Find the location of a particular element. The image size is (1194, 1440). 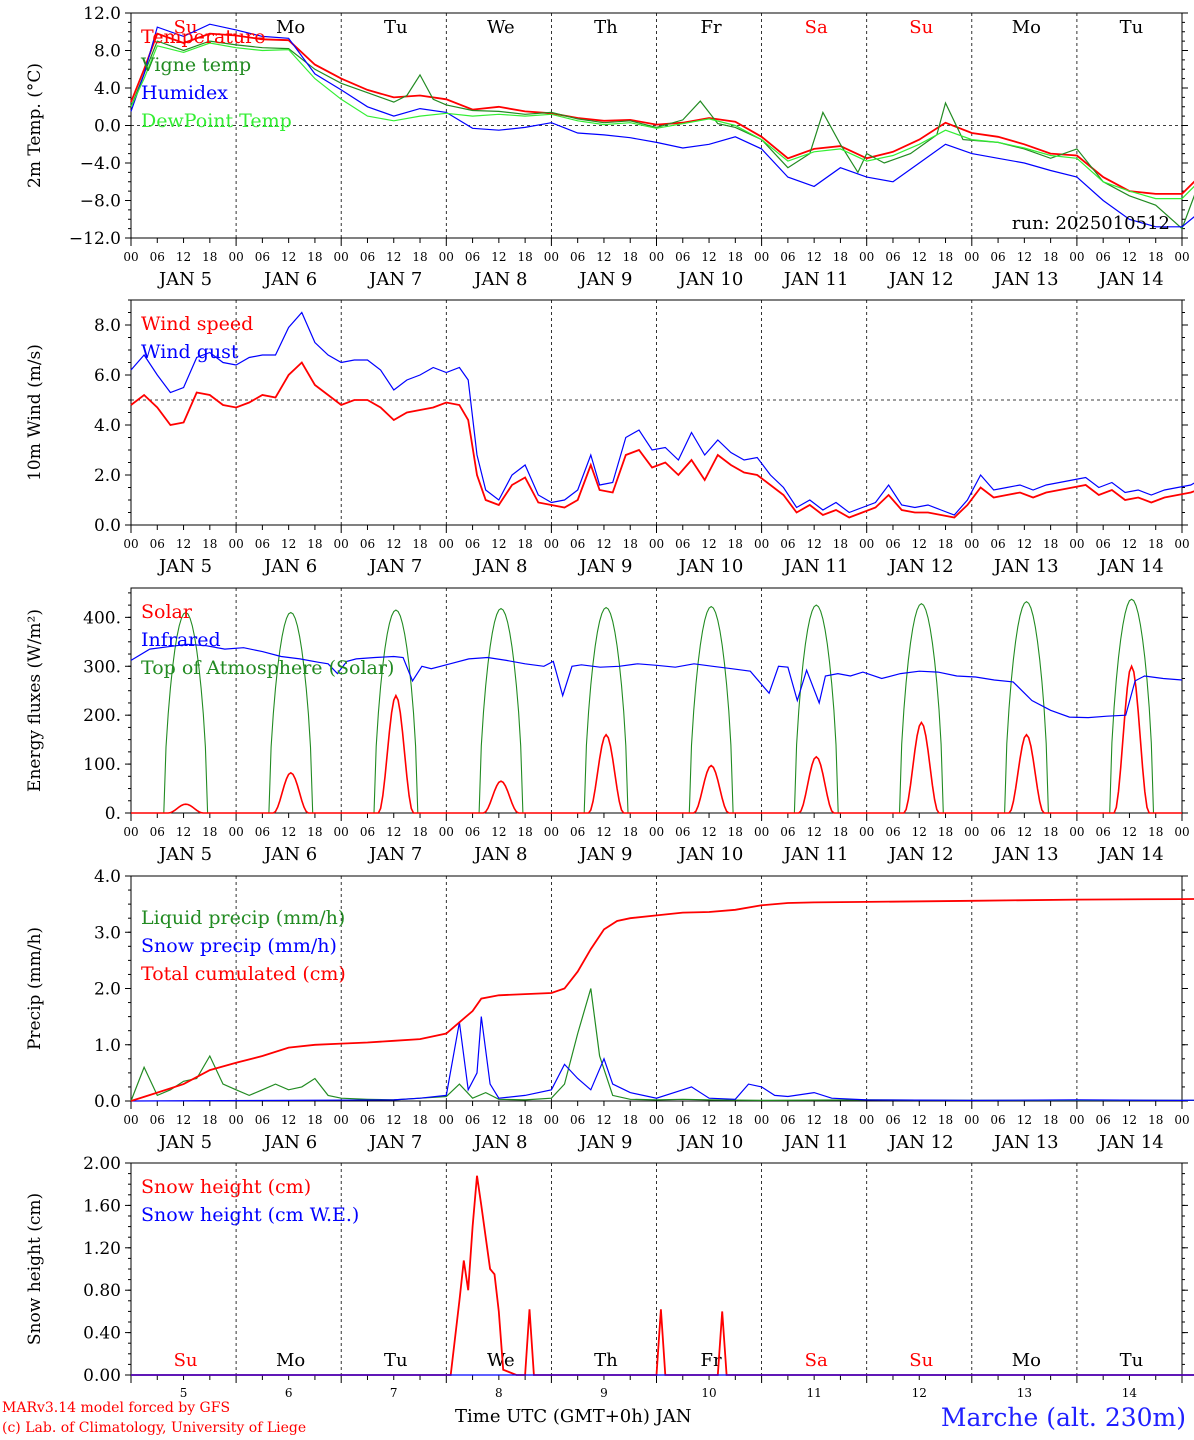

series-line-total-cumulated-cm- is located at coordinates (662, 1000).